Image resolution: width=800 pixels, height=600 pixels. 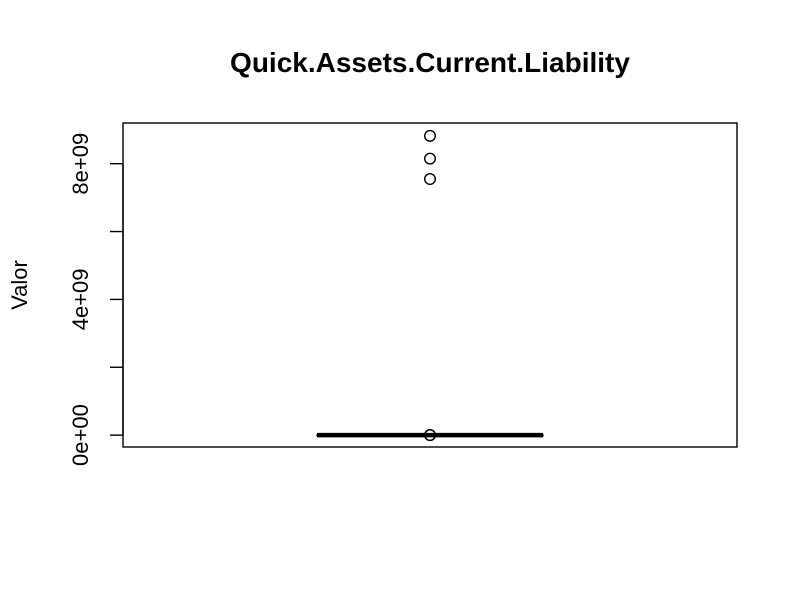 I want to click on boxplot-marks, so click(x=430, y=285).